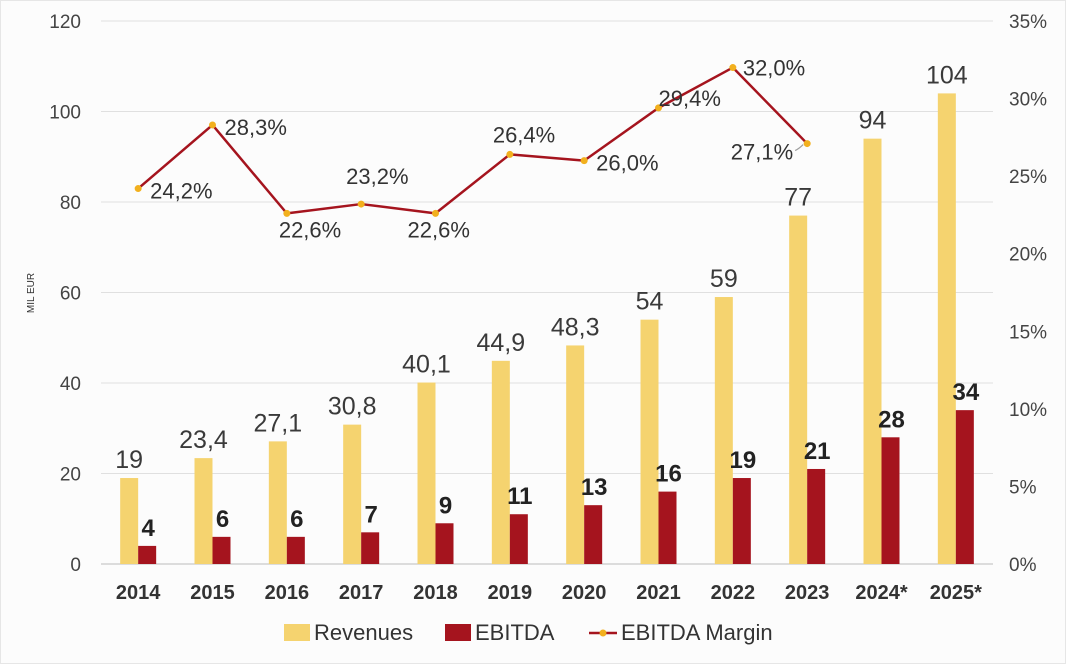 Image resolution: width=1066 pixels, height=665 pixels. What do you see at coordinates (65, 113) in the screenshot?
I see `y-tick-label: 100` at bounding box center [65, 113].